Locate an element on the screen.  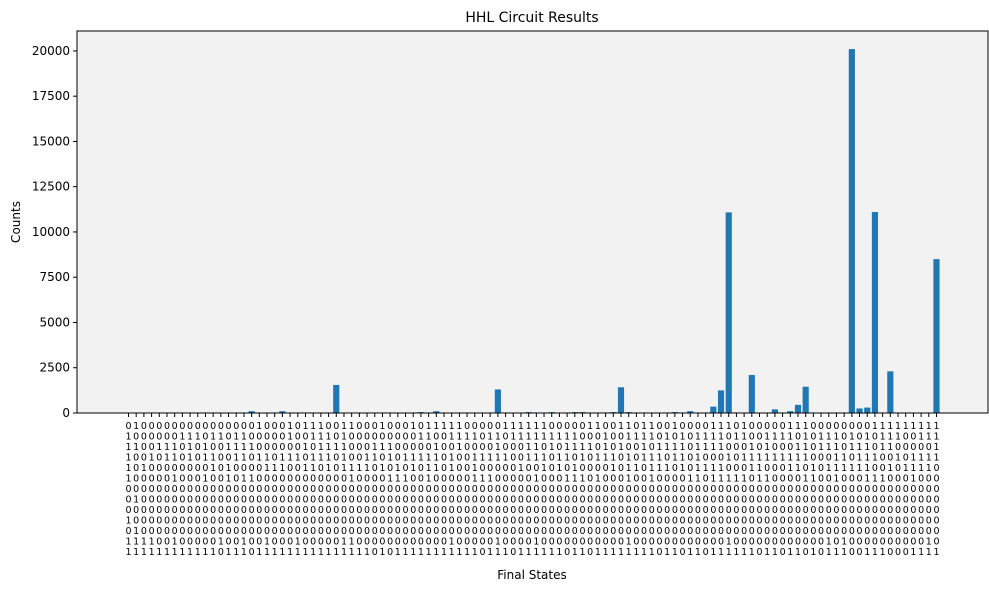
y-tick-label-0: 0 is located at coordinates (66, 413).